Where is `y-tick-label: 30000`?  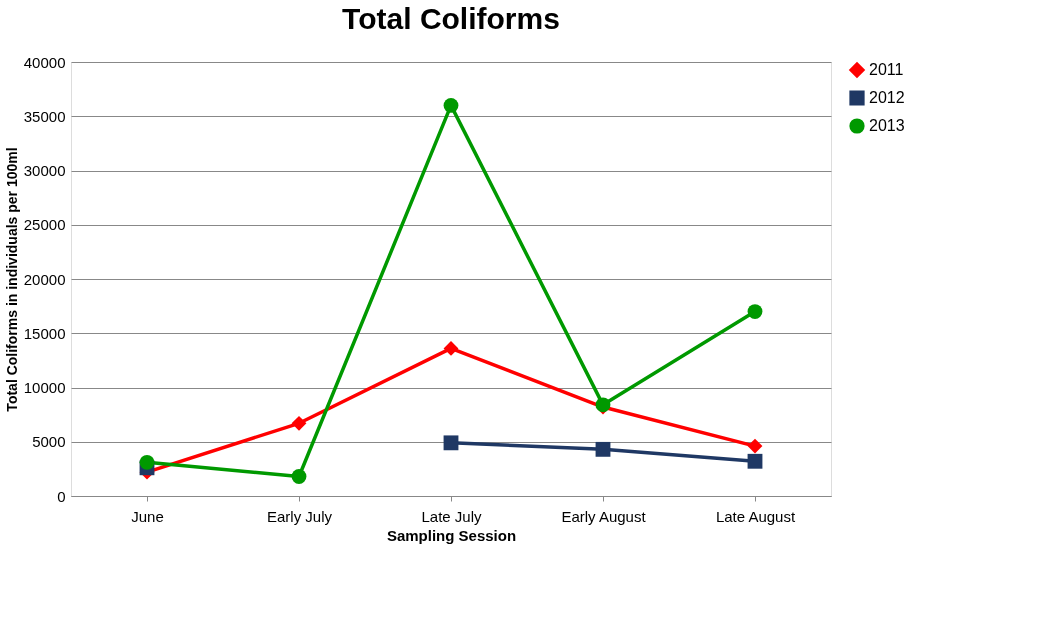
y-tick-label: 30000 is located at coordinates (44, 170).